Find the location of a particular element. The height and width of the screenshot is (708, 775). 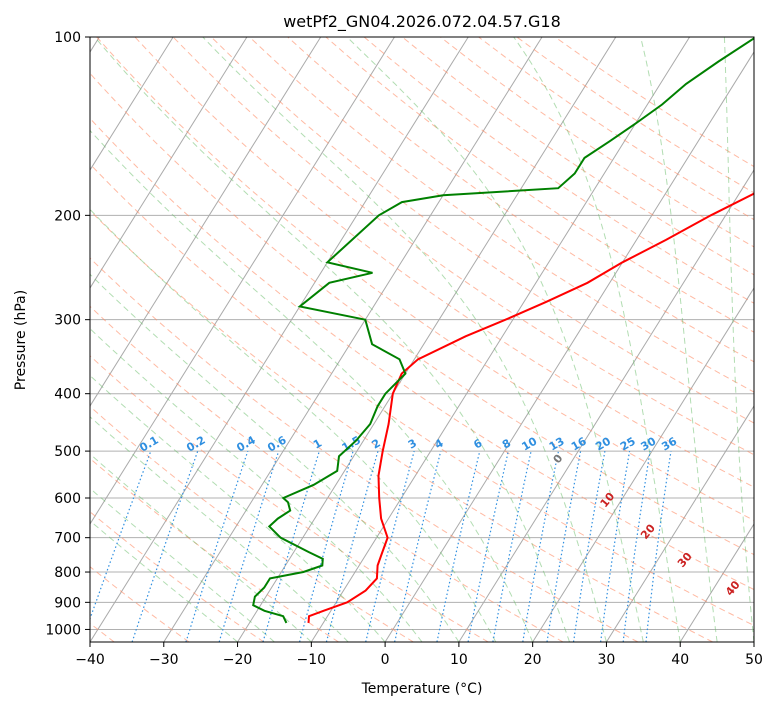

moist-adiabat-label: 0 is located at coordinates (558, 459).